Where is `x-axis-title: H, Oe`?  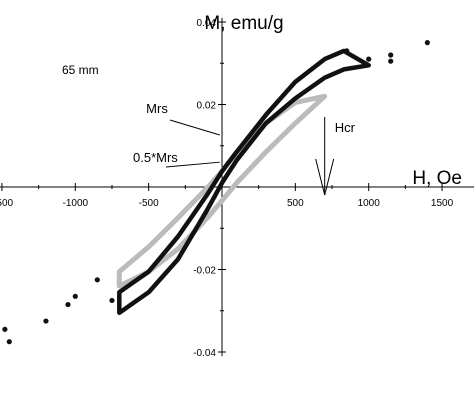
x-axis-title: H, Oe is located at coordinates (437, 178).